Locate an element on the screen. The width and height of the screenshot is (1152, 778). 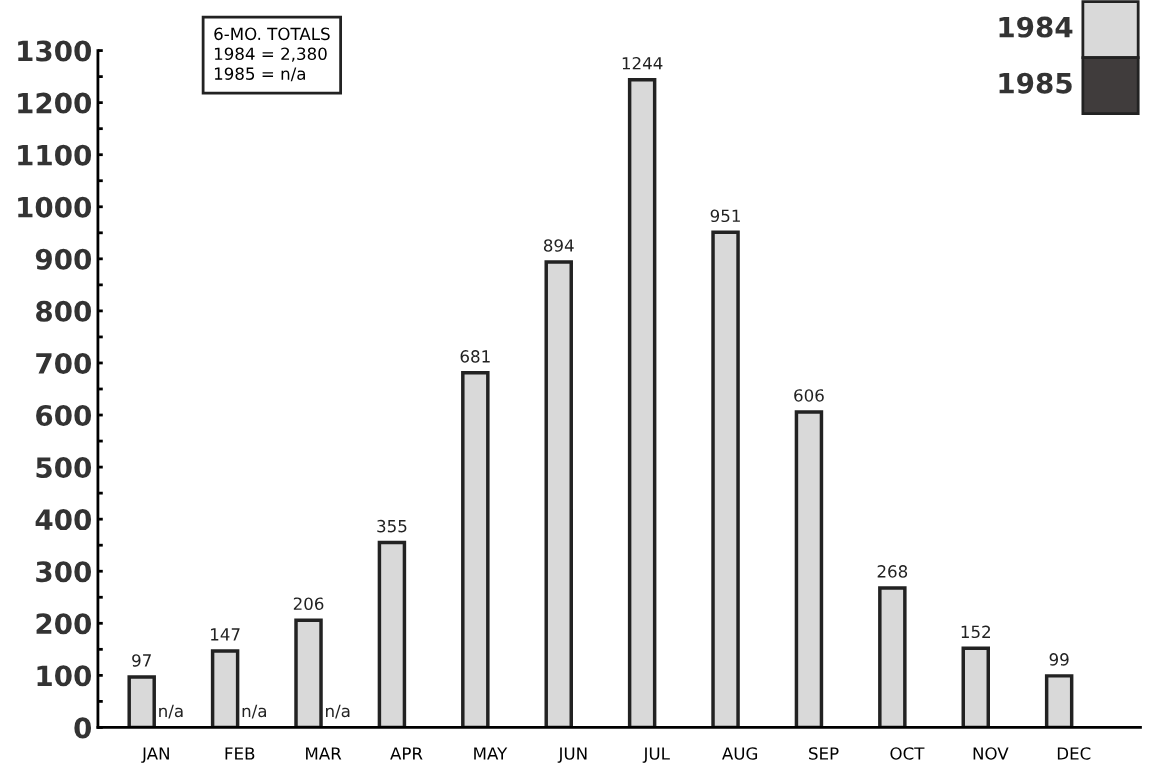
y-tick-label: 1100 is located at coordinates (55, 155).